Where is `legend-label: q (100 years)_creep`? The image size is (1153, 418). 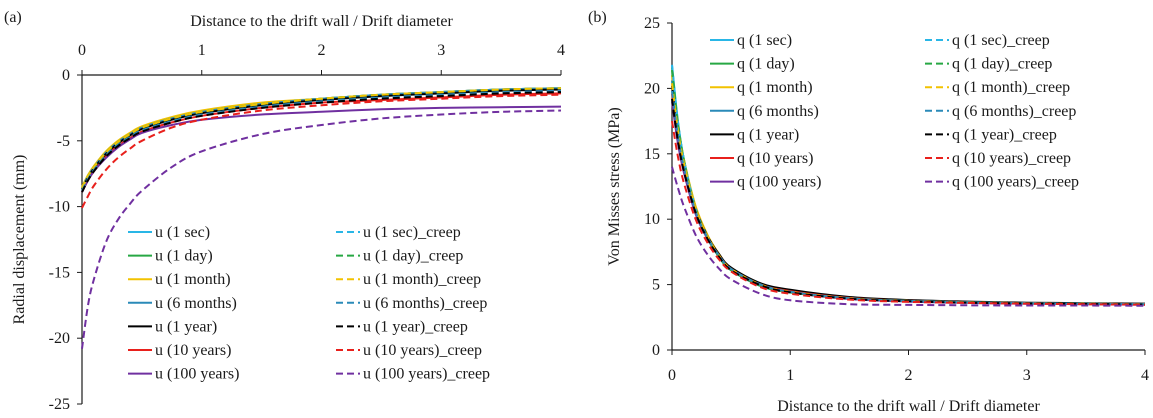 legend-label: q (100 years)_creep is located at coordinates (1015, 182).